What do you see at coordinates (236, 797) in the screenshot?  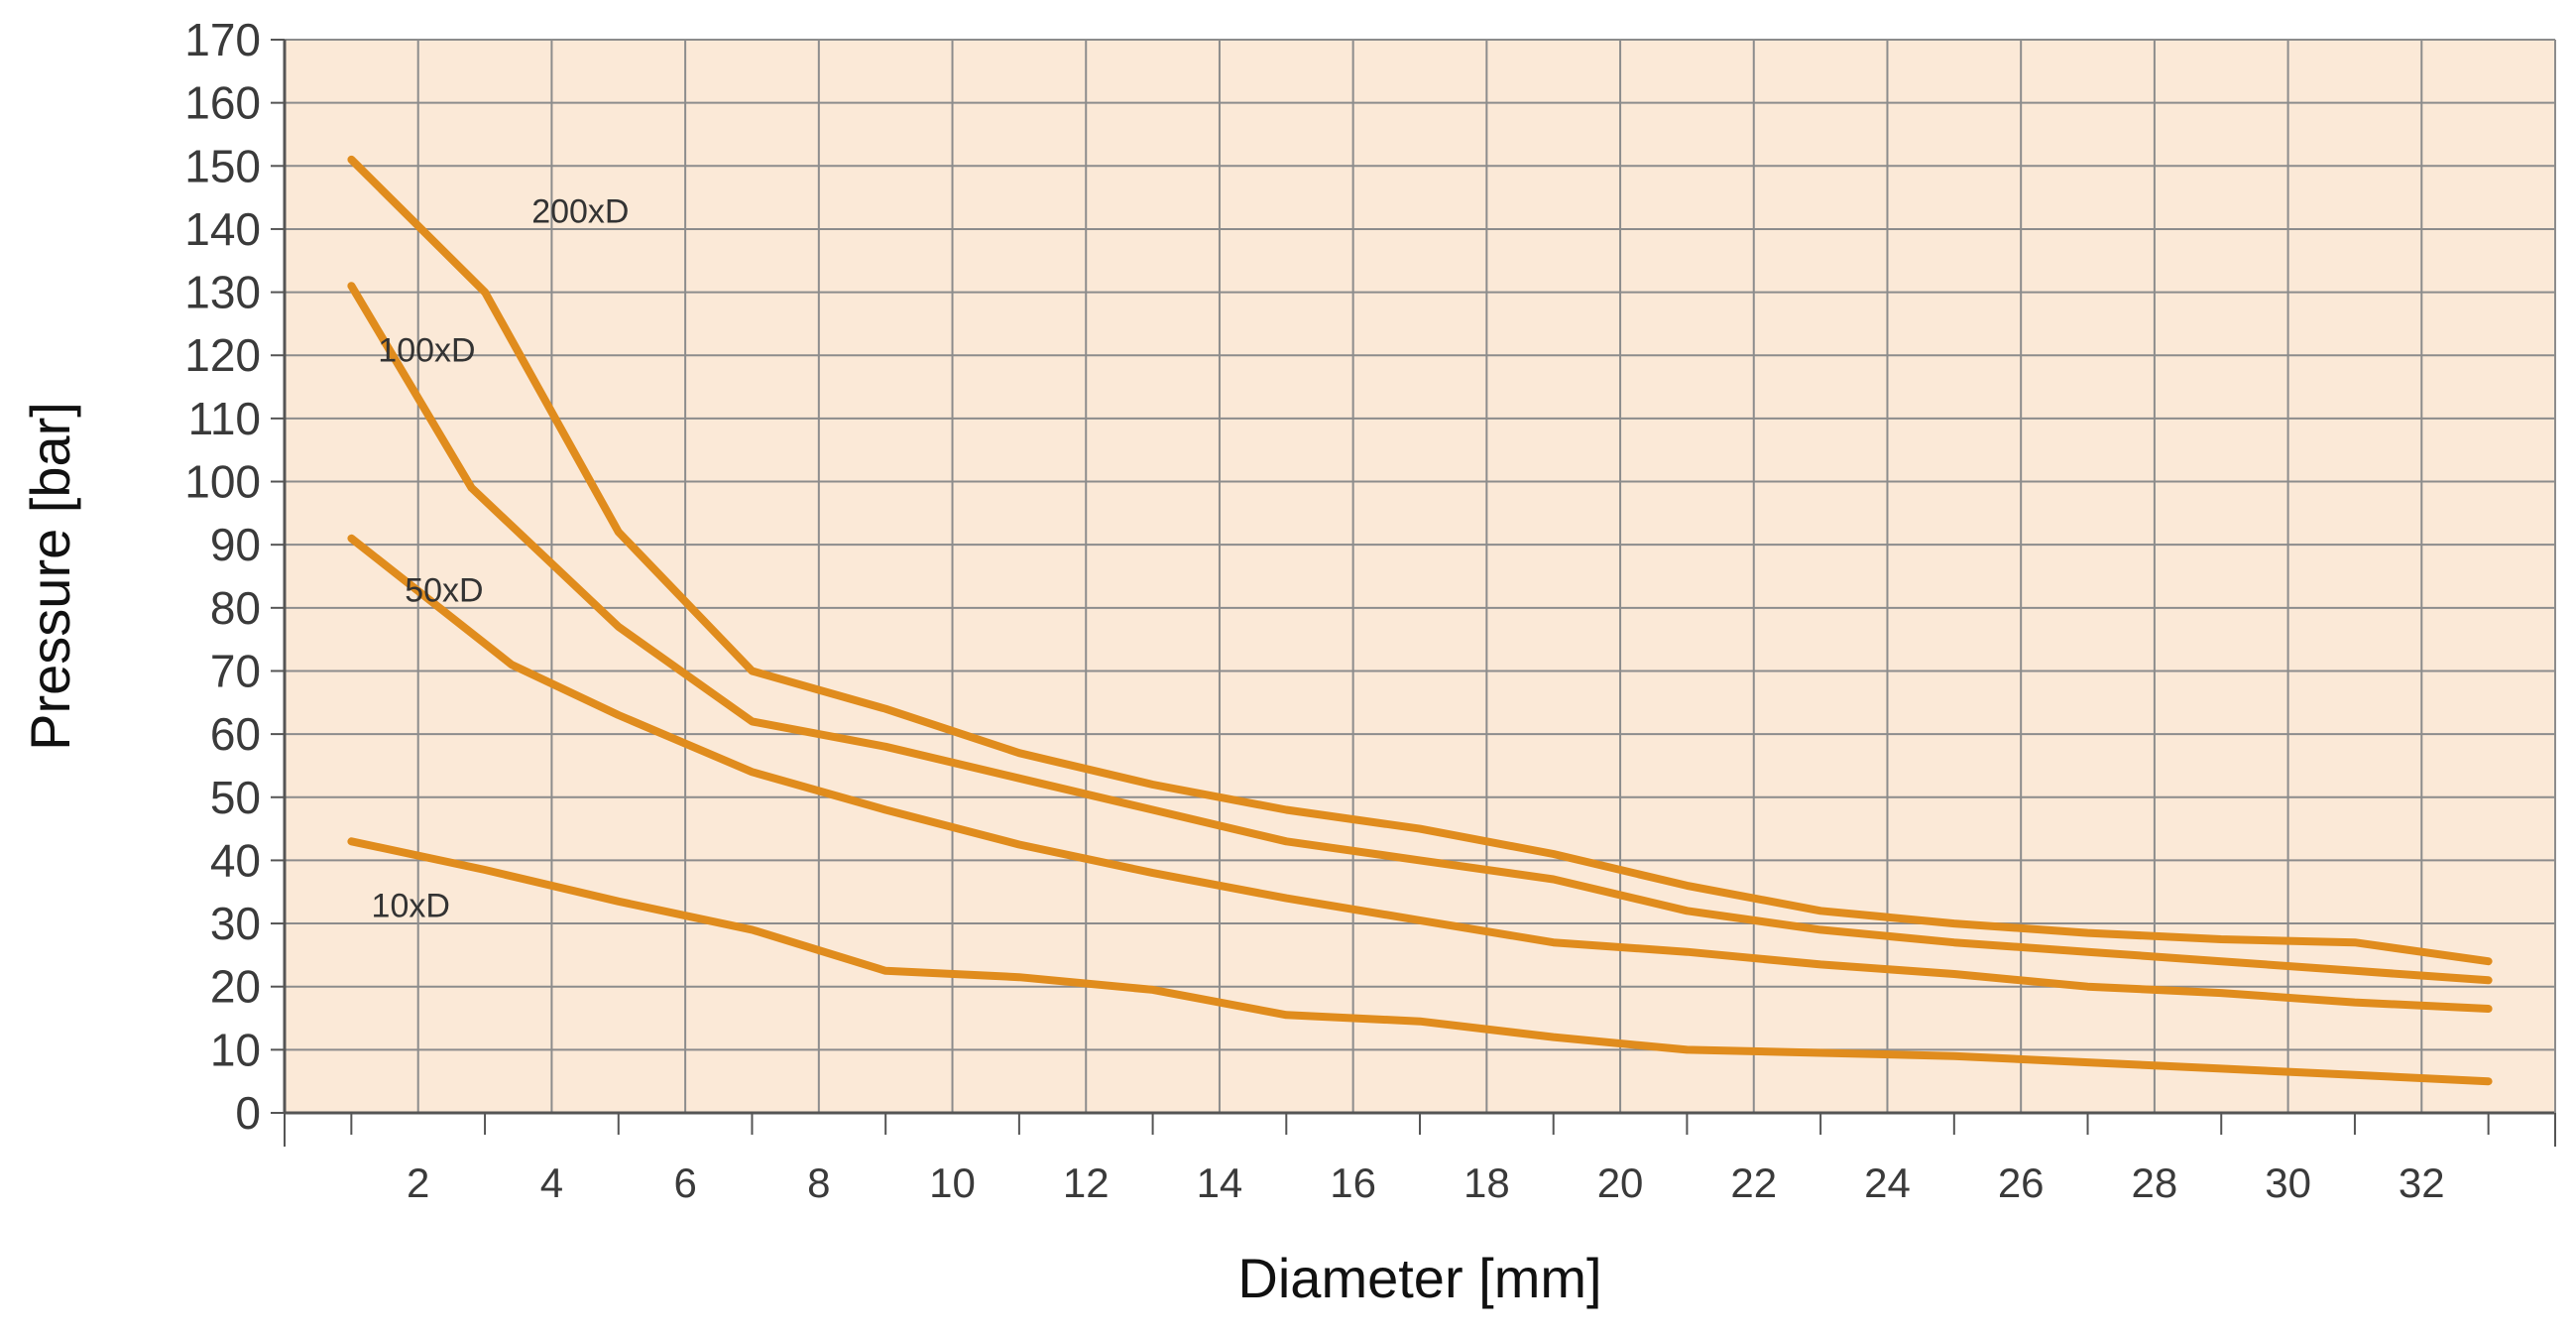 I see `y-tick-label: 50` at bounding box center [236, 797].